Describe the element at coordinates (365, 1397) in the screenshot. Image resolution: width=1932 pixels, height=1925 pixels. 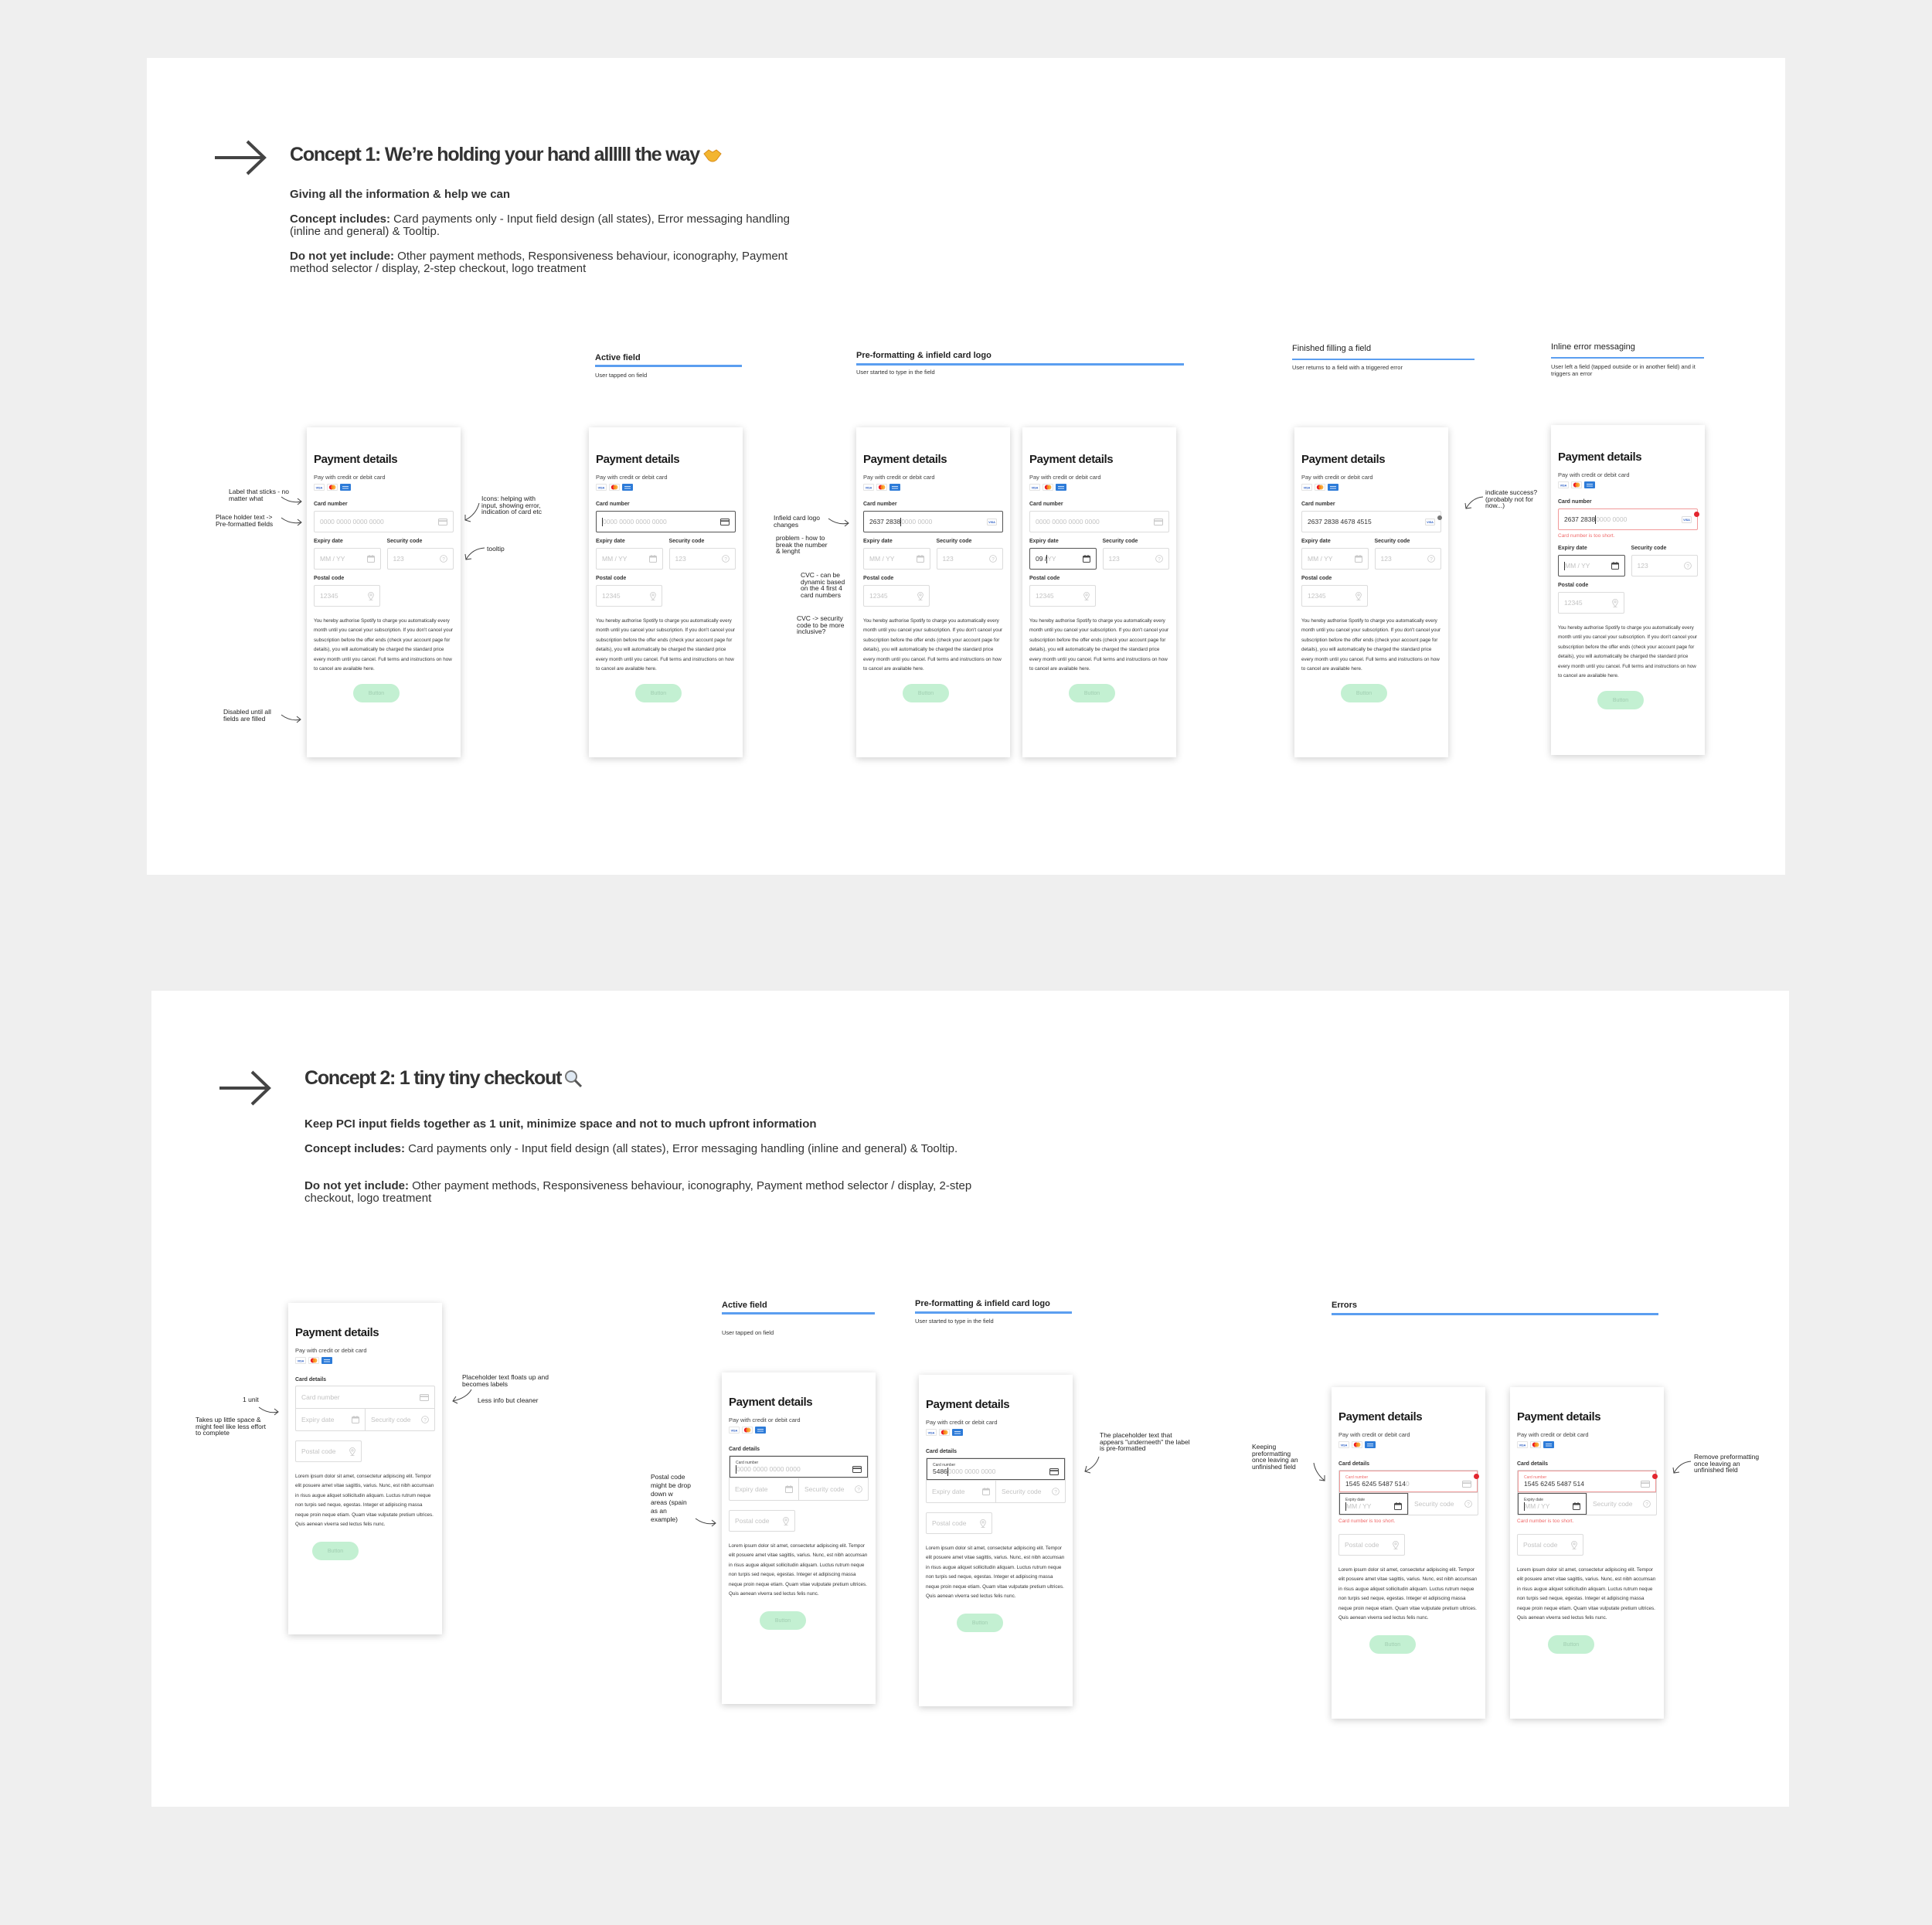
I see `card-number-input: Card number` at that location.